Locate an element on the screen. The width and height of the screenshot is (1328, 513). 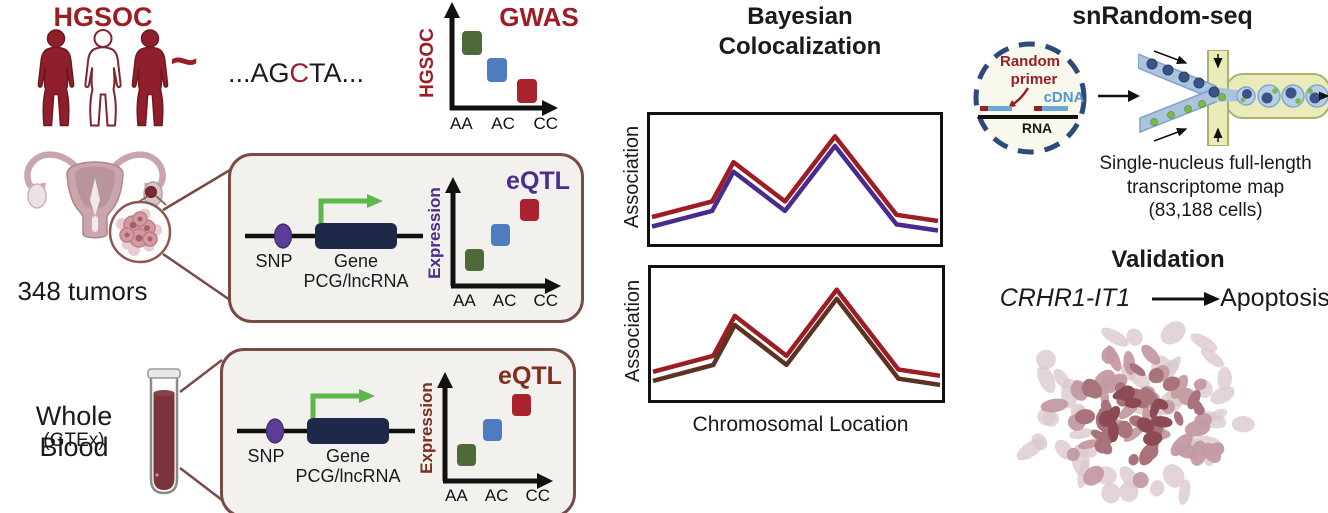
patient-silhouettes-icon is located at coordinates (103, 78).